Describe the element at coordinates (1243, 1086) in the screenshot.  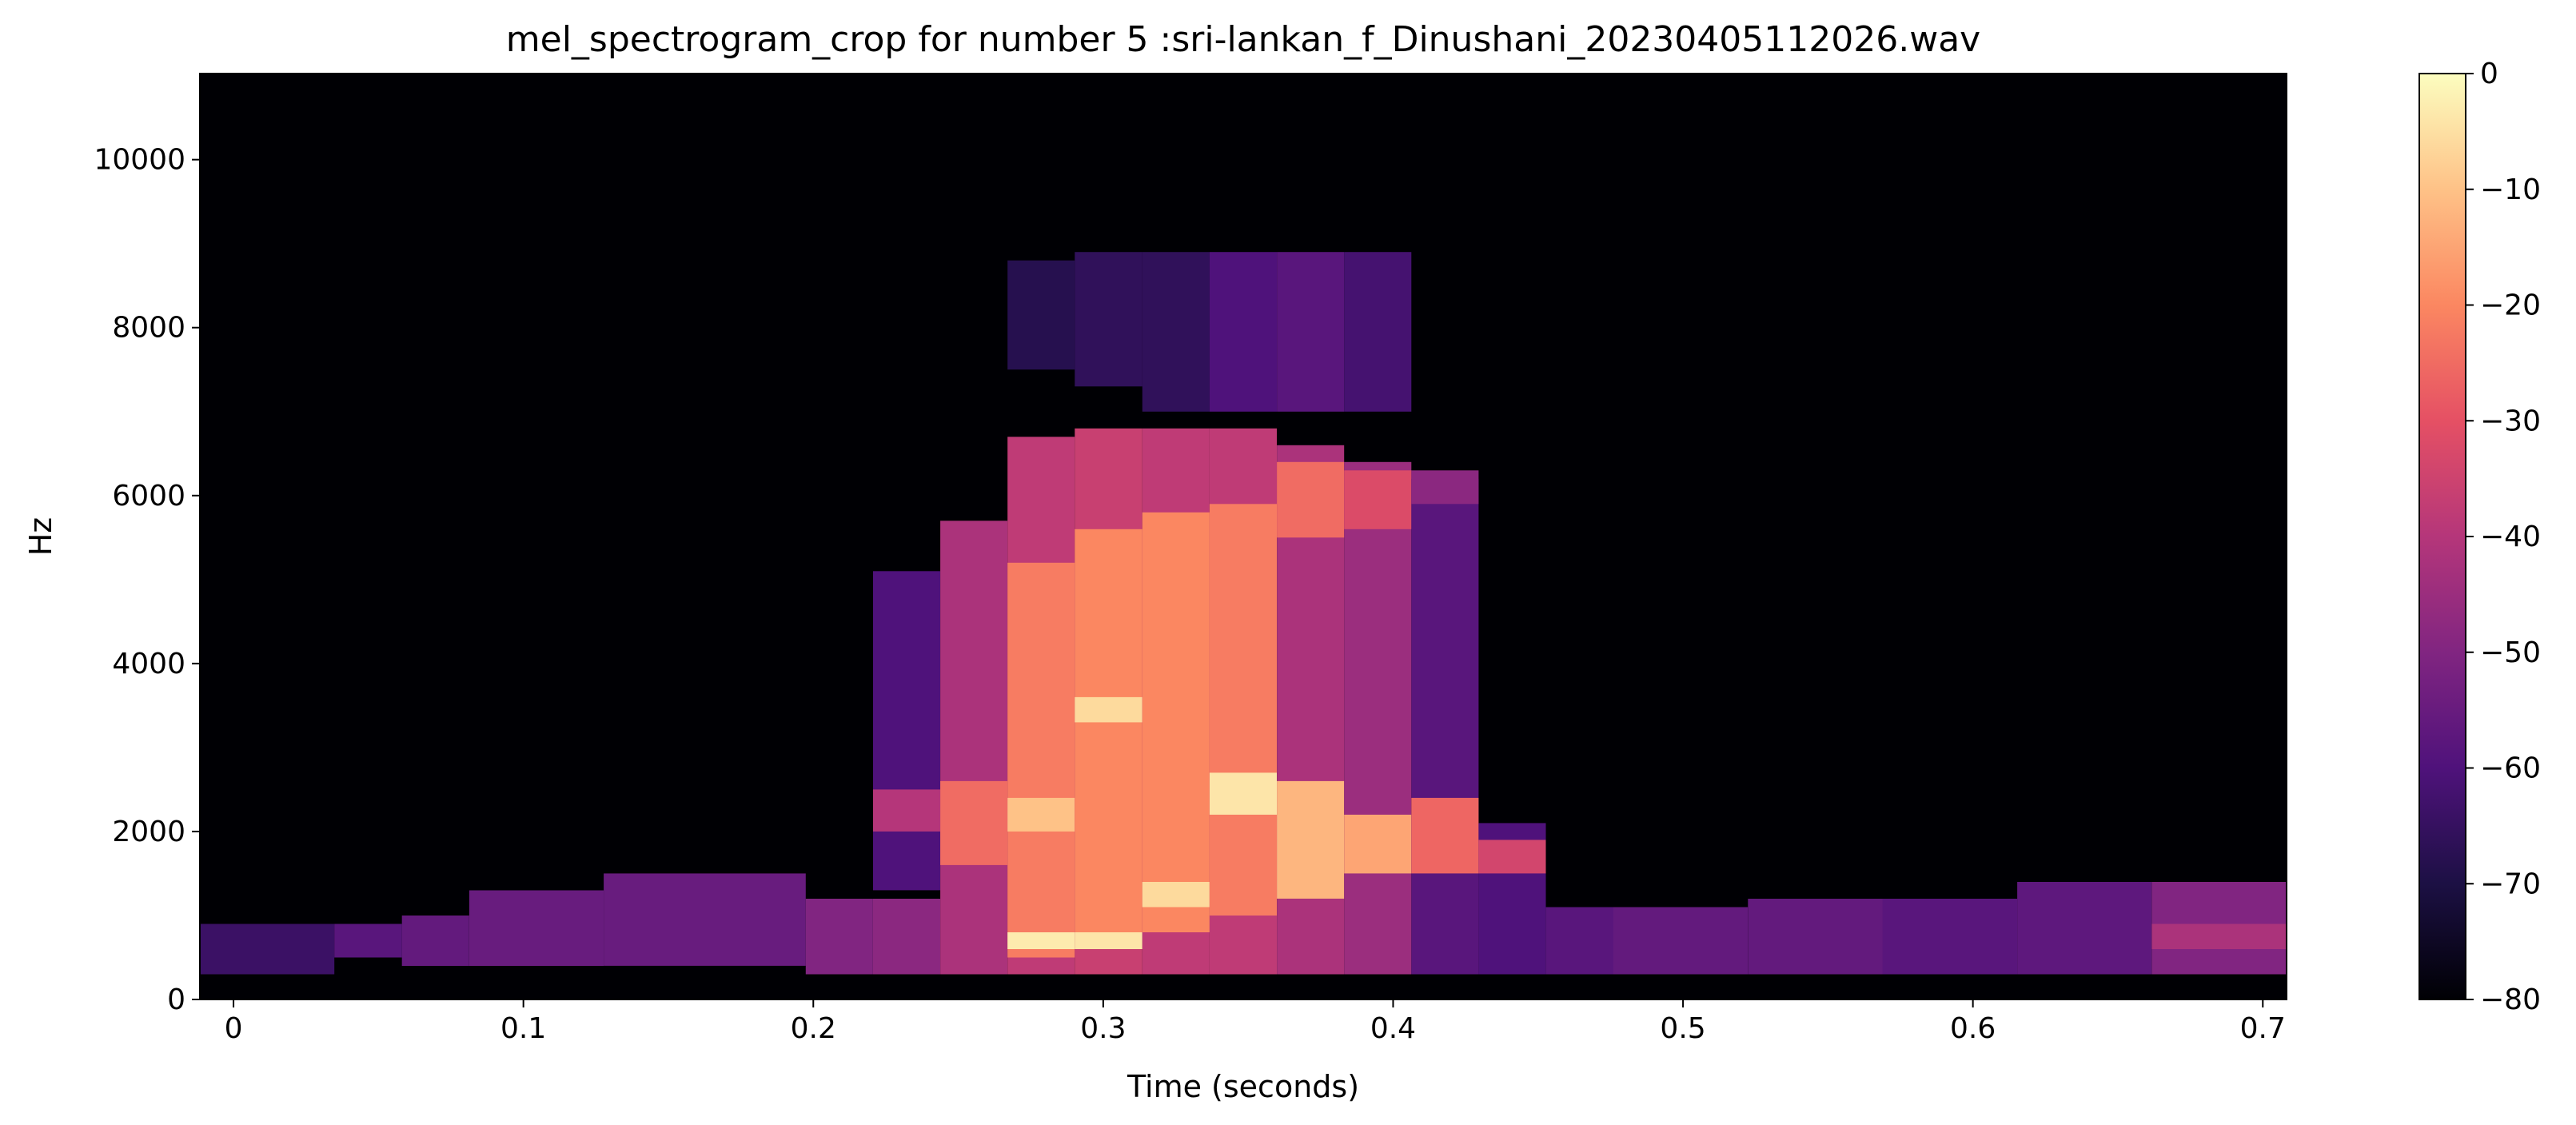
I see `x-axis-label: Time (seconds)` at that location.